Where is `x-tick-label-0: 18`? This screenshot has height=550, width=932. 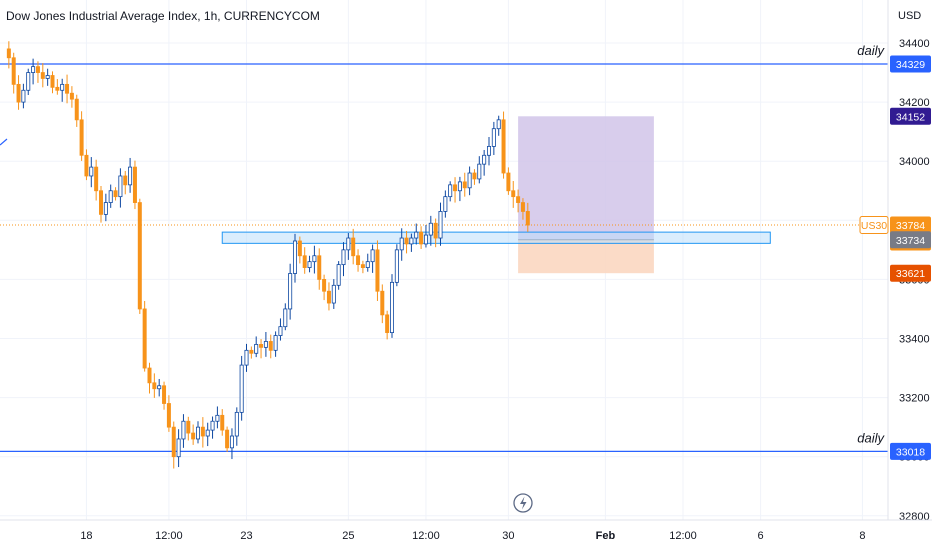 x-tick-label-0: 18 is located at coordinates (86, 536).